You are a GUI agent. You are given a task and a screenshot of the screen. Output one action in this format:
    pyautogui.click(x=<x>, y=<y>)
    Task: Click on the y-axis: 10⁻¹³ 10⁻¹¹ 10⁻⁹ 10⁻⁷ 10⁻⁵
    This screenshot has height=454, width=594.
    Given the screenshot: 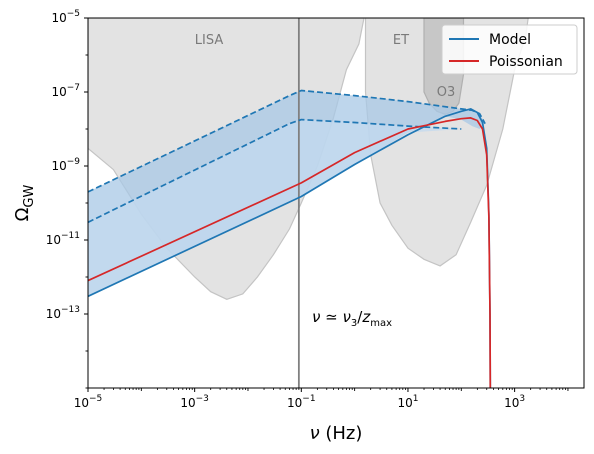 What is the action you would take?
    pyautogui.click(x=67, y=199)
    